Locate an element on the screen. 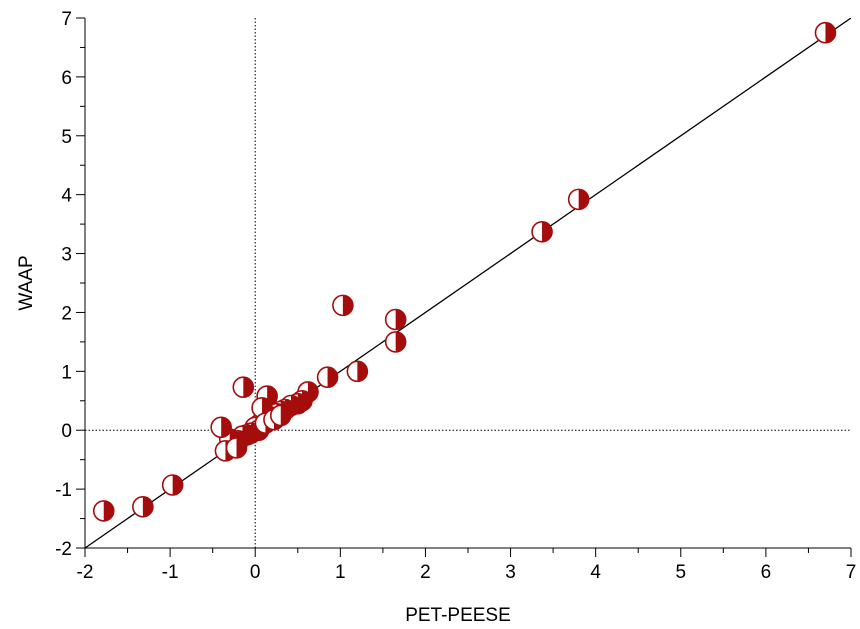  y-tick-label: 6 is located at coordinates (66, 78).